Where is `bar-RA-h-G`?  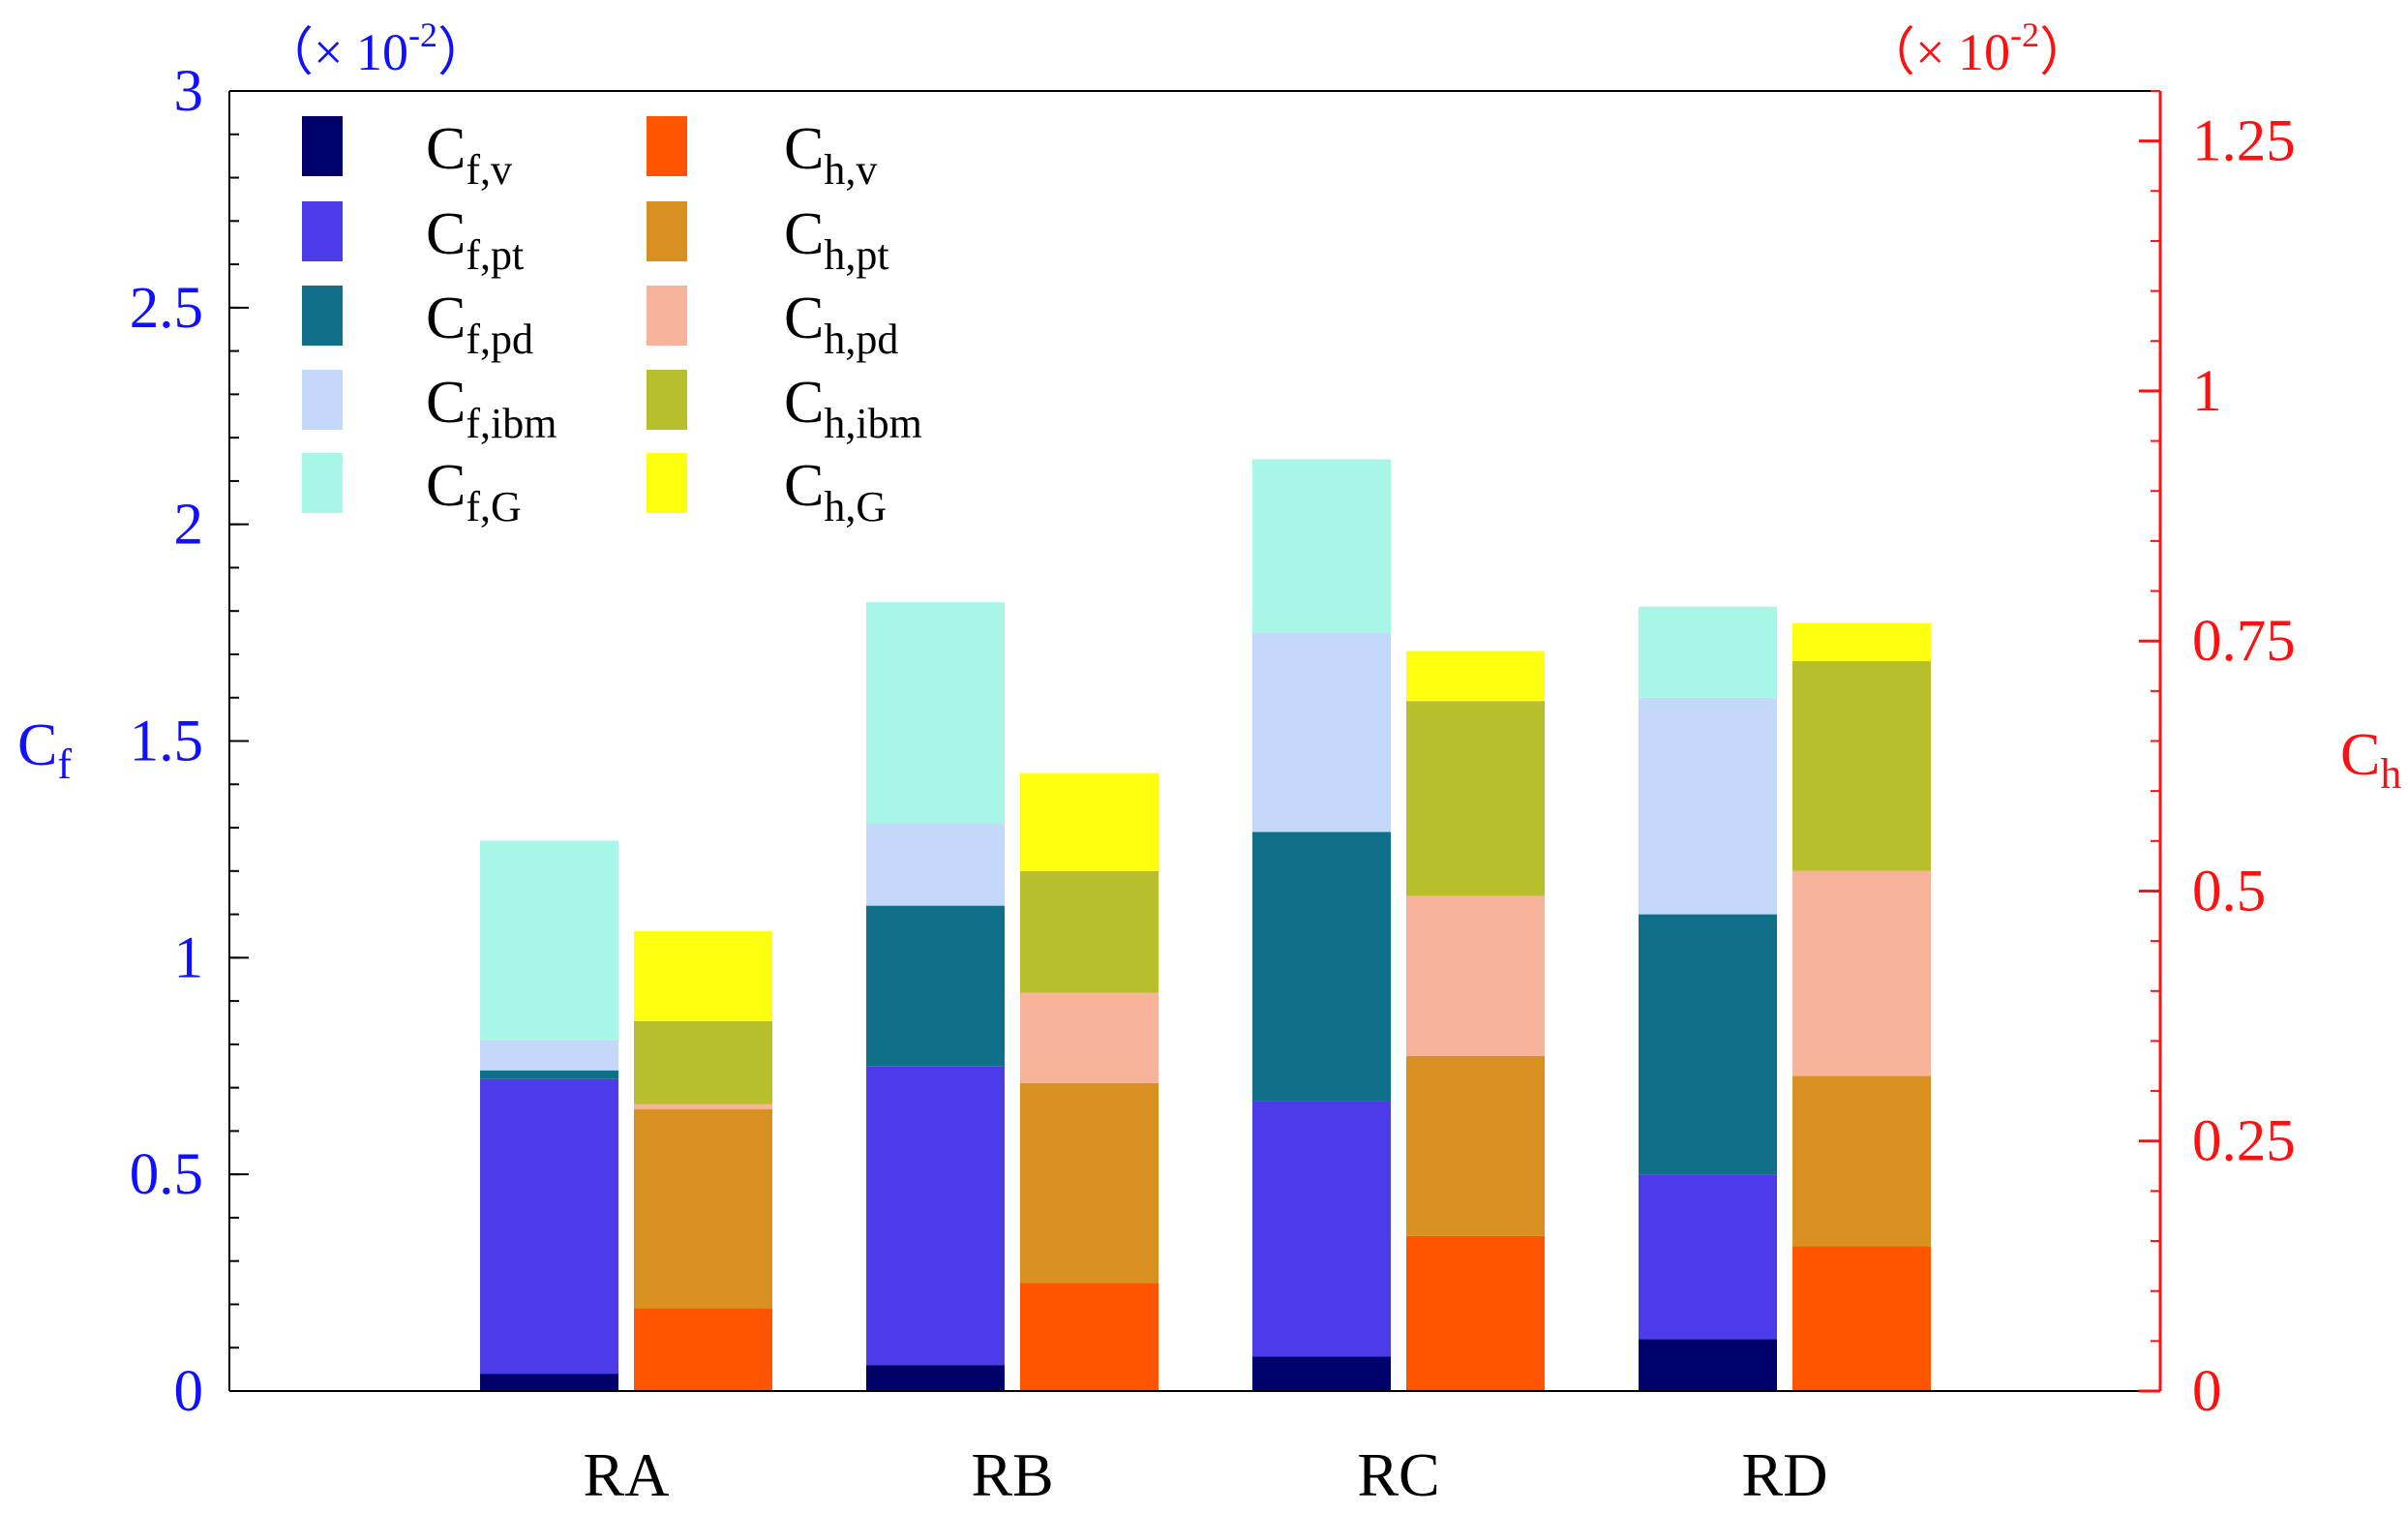
bar-RA-h-G is located at coordinates (703, 975).